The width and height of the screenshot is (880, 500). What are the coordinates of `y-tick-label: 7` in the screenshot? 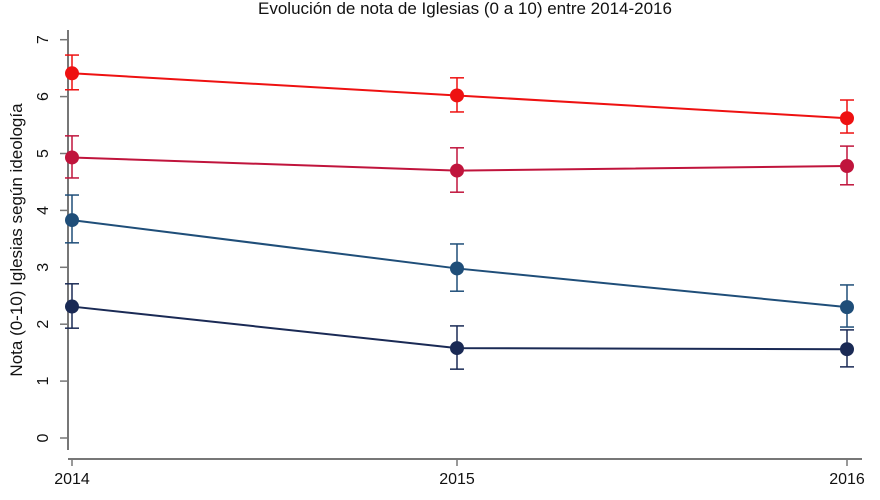 It's located at (43, 39).